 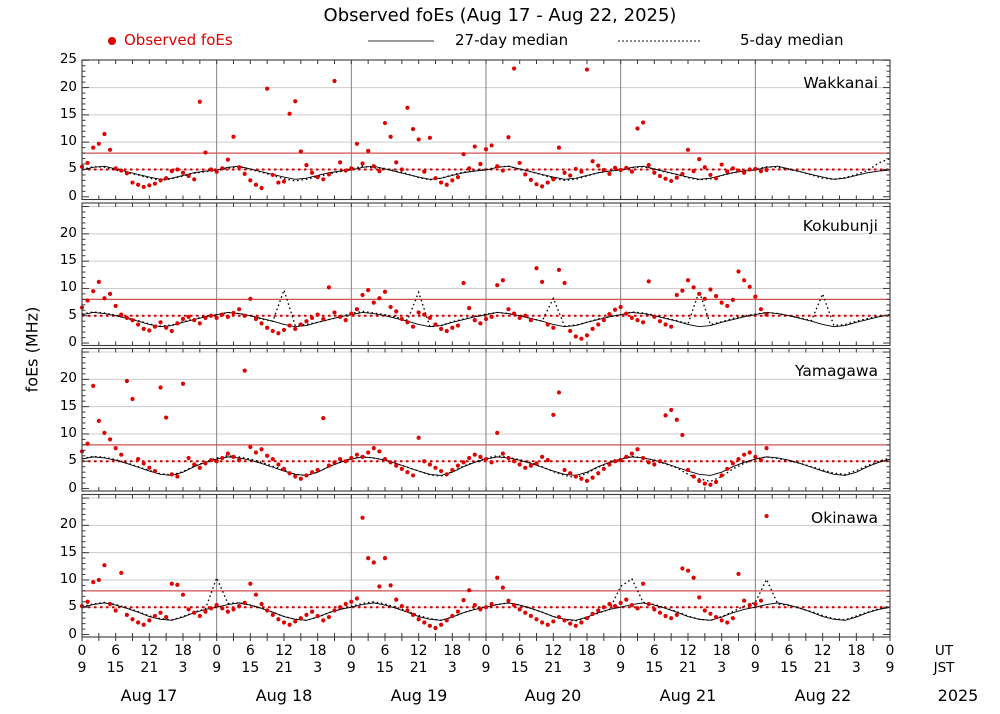 What do you see at coordinates (659, 41) in the screenshot?
I see `legend-median5-line-icon` at bounding box center [659, 41].